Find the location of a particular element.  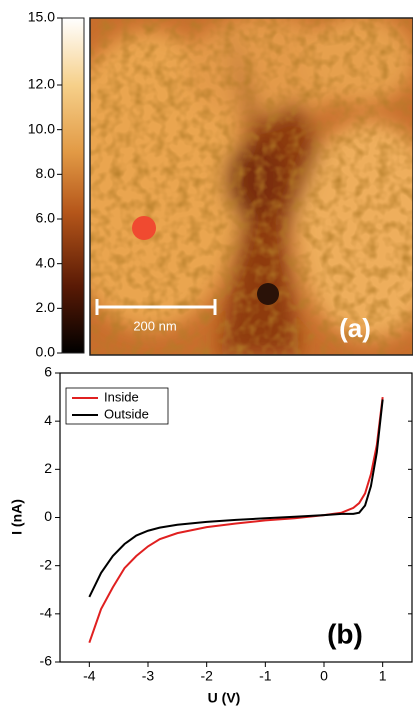

y-tick-label: 4 is located at coordinates (48, 420).